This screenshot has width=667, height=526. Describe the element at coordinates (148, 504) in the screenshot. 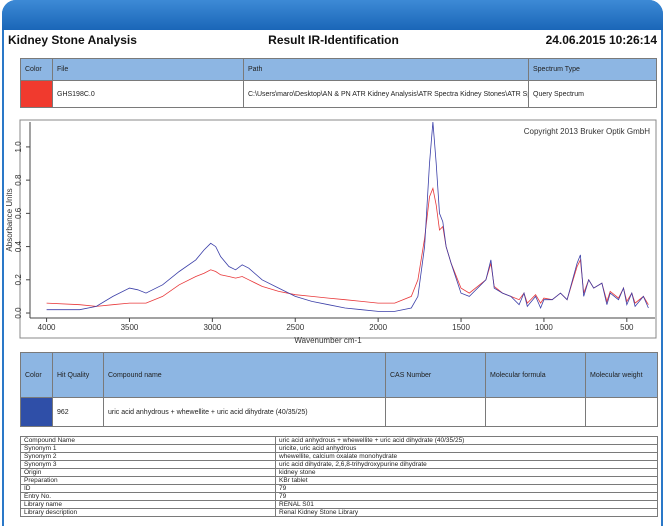

I see `detail-label: Library name` at that location.